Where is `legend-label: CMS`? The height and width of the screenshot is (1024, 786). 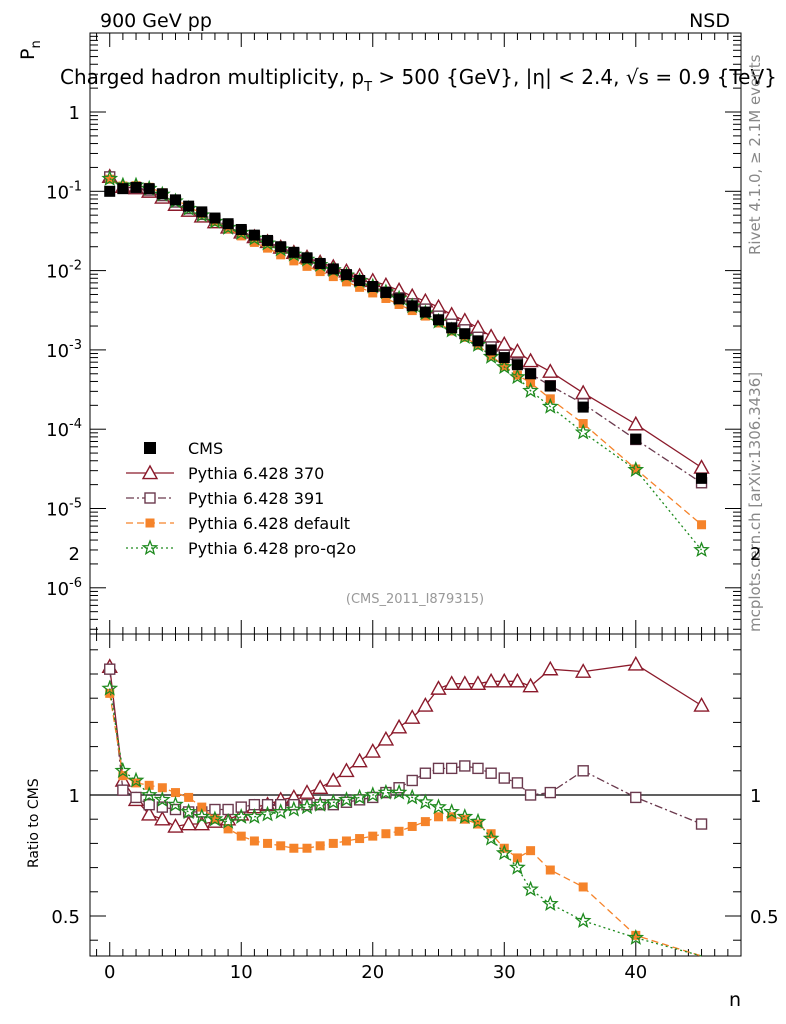
legend-label: CMS is located at coordinates (205, 448).